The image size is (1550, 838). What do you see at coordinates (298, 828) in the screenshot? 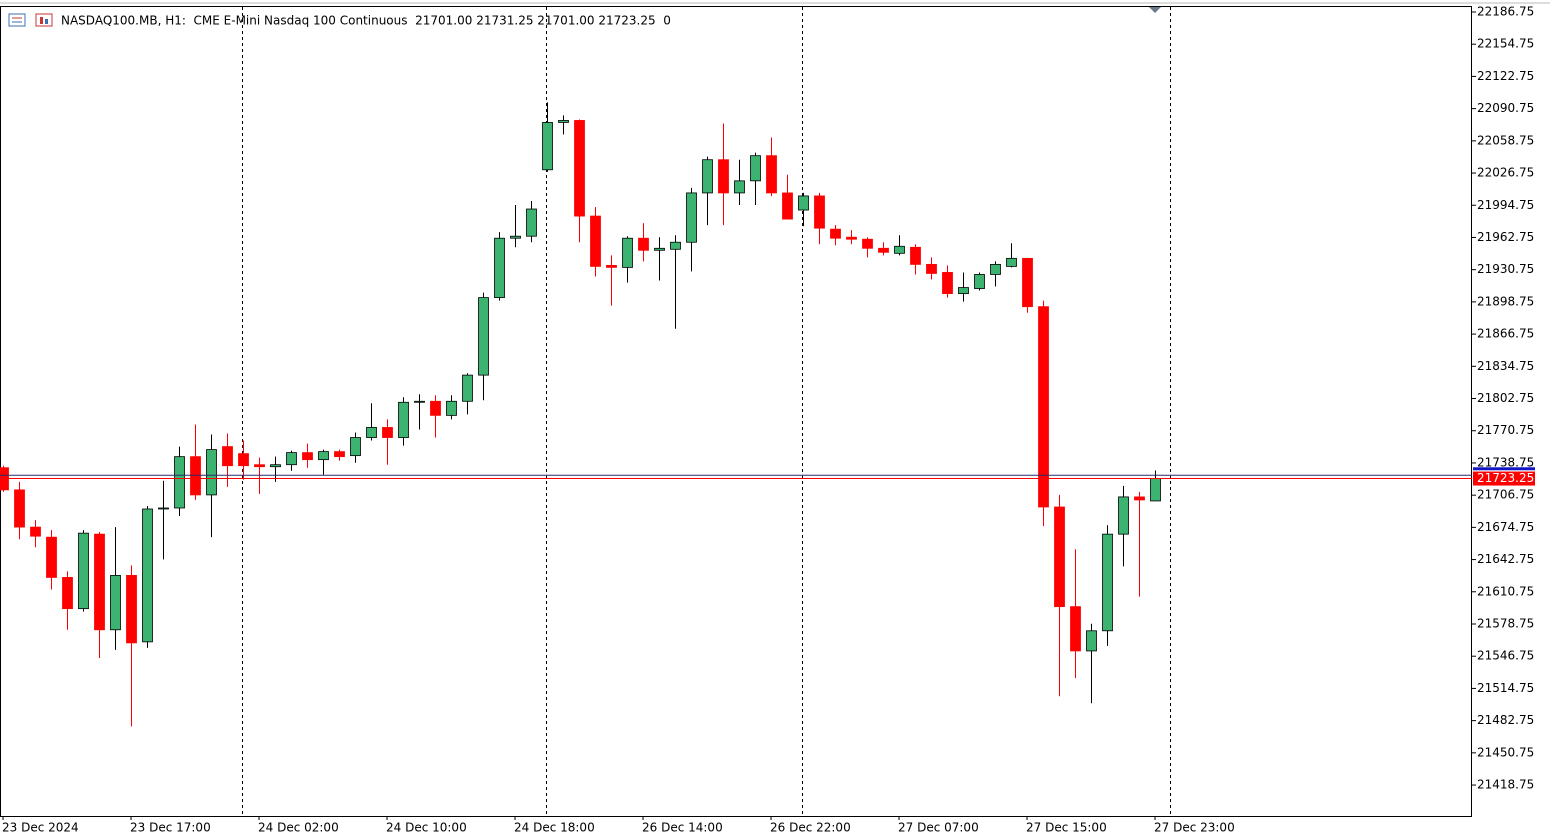
I see `x-tick-label: 24 Dec 02:00` at bounding box center [298, 828].